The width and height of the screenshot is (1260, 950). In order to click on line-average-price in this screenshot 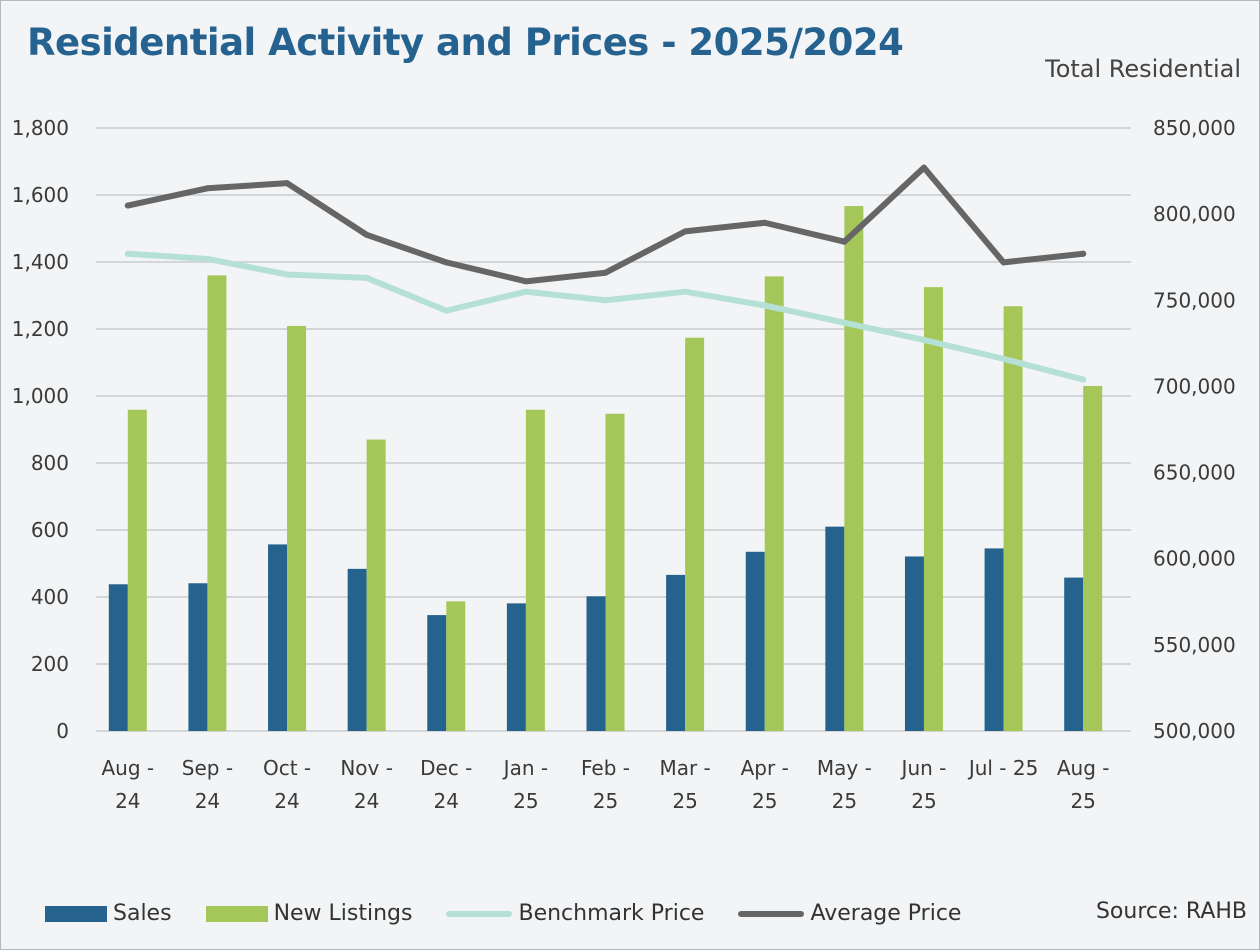, I will do `click(605, 224)`.